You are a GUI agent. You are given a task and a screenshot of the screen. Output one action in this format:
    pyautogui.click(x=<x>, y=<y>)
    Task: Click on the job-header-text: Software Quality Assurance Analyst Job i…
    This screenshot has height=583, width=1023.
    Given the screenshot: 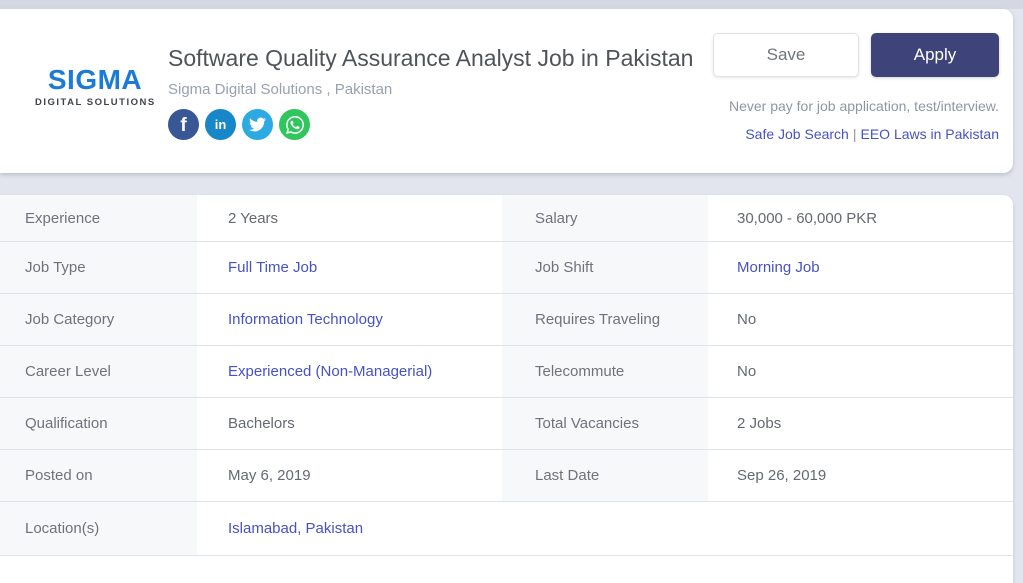 What is the action you would take?
    pyautogui.click(x=430, y=91)
    